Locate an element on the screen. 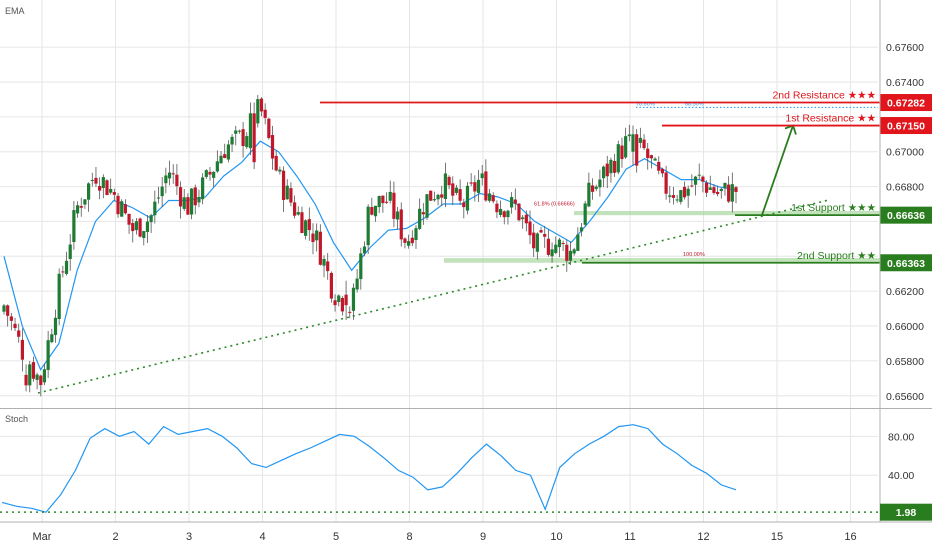 Image resolution: width=932 pixels, height=550 pixels. time-tick-label: 16 is located at coordinates (850, 537).